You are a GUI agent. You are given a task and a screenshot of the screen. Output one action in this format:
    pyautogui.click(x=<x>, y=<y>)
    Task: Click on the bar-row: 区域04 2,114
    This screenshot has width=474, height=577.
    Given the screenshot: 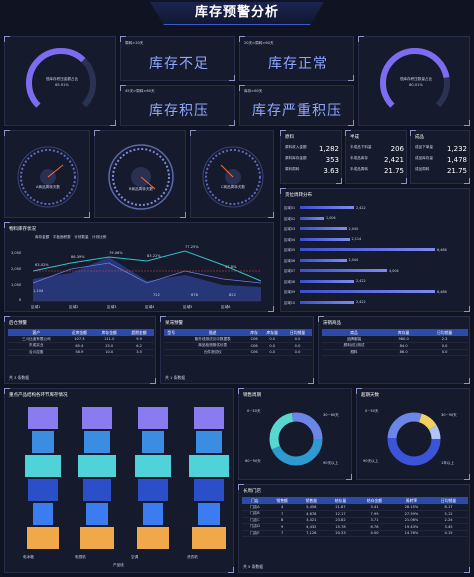 What is the action you would take?
    pyautogui.click(x=323, y=239)
    